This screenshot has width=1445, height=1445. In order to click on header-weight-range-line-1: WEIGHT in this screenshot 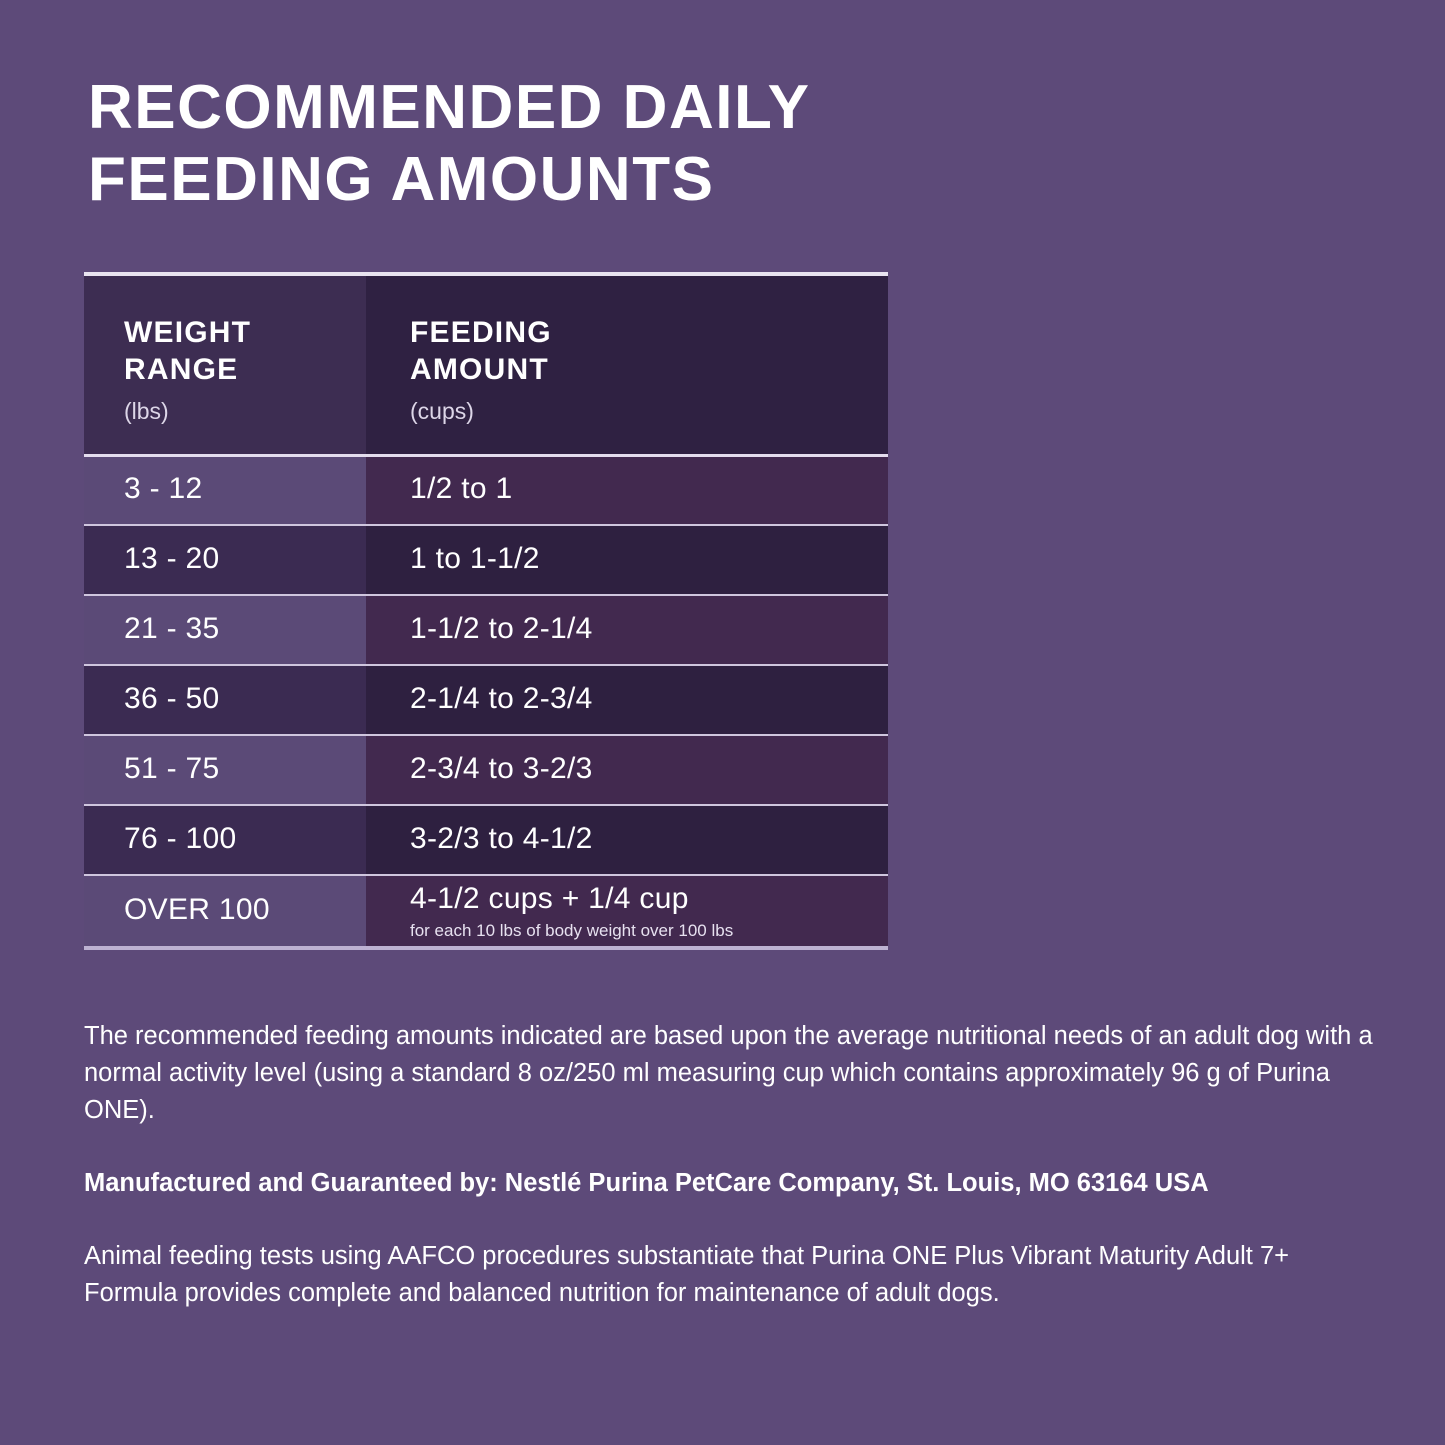, I will do `click(188, 332)`.